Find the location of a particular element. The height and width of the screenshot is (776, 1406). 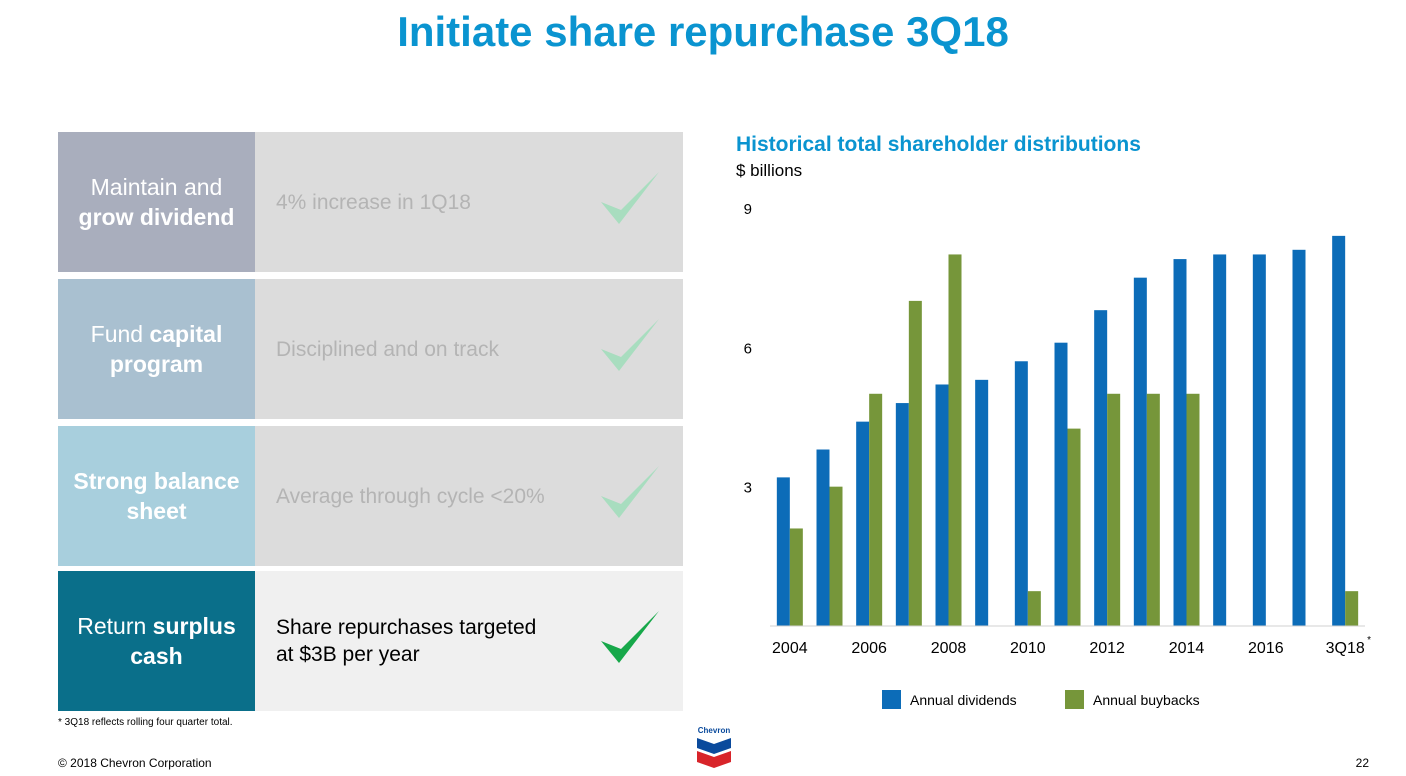

copyright: © 2018 Chevron Corporation is located at coordinates (135, 763).